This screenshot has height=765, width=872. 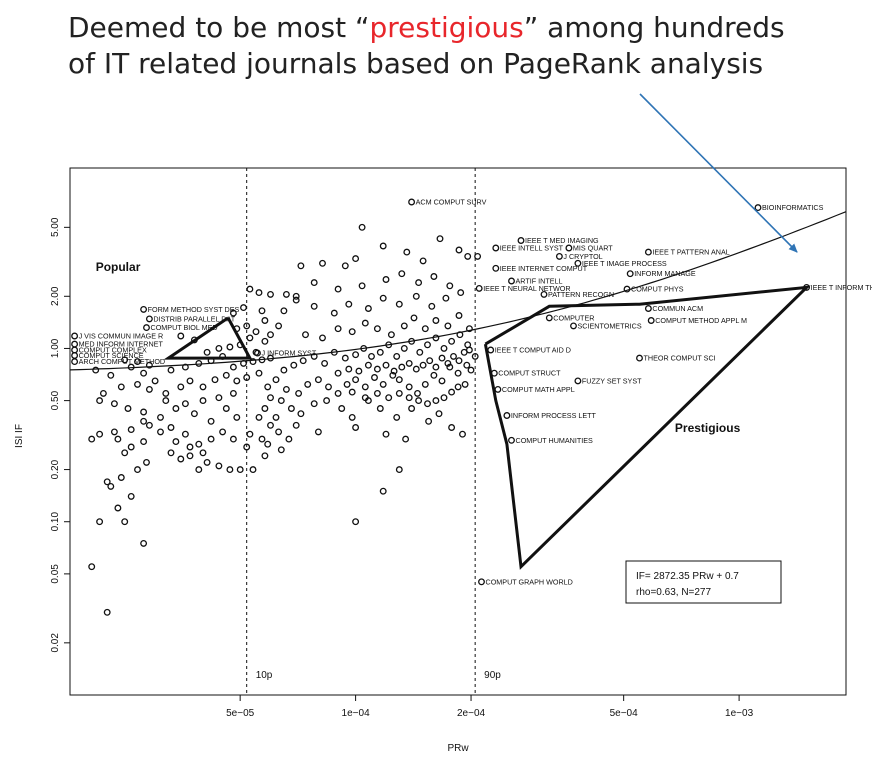 What do you see at coordinates (526, 288) in the screenshot?
I see `journal-label: IEEE T NEURAL NETWOR` at bounding box center [526, 288].